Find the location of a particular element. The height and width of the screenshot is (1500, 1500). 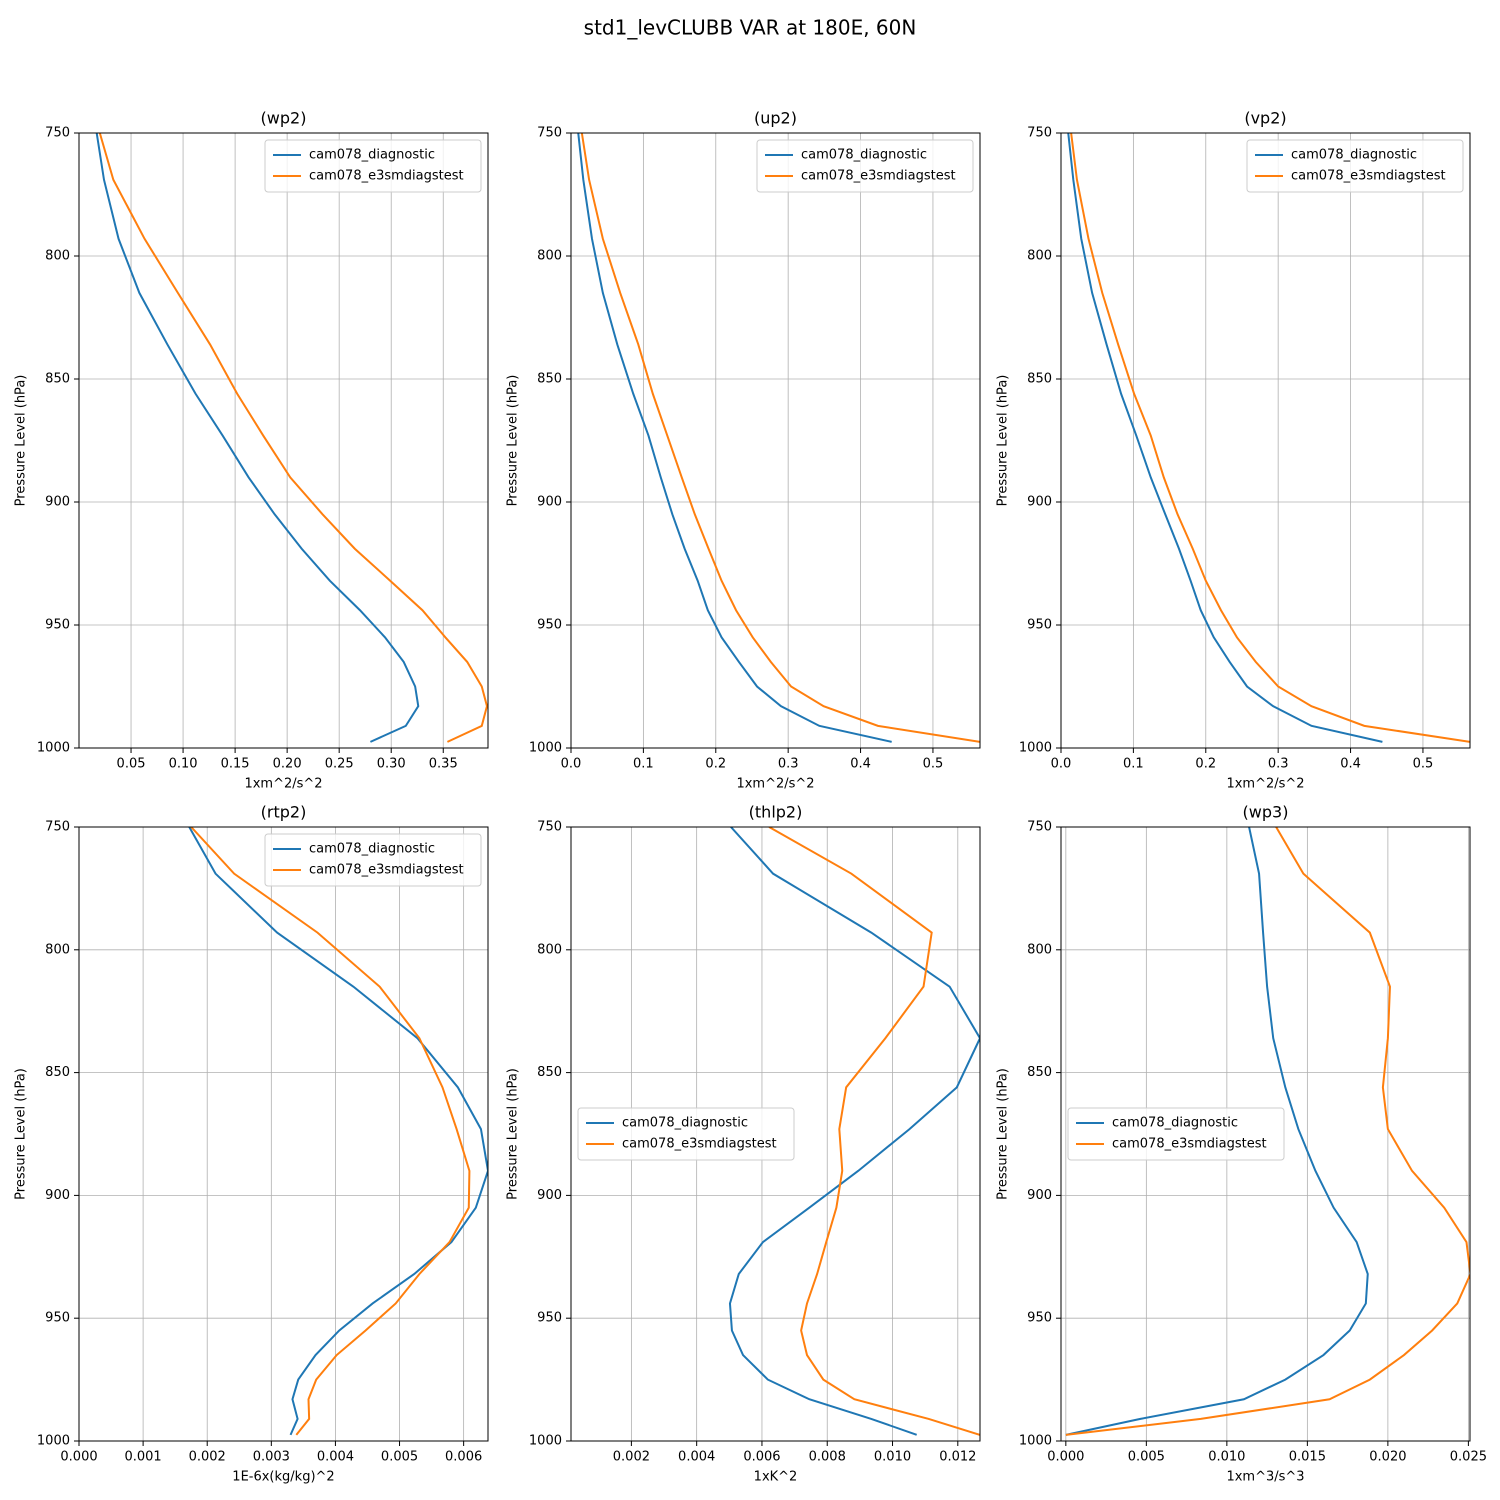

subplot-title: (vp2) is located at coordinates (1265, 118).